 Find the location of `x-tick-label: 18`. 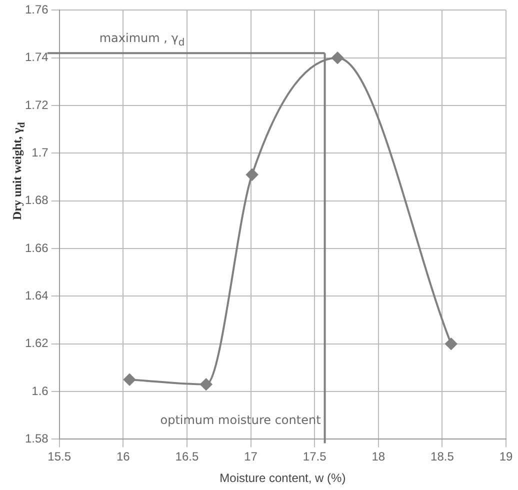

x-tick-label: 18 is located at coordinates (379, 457).